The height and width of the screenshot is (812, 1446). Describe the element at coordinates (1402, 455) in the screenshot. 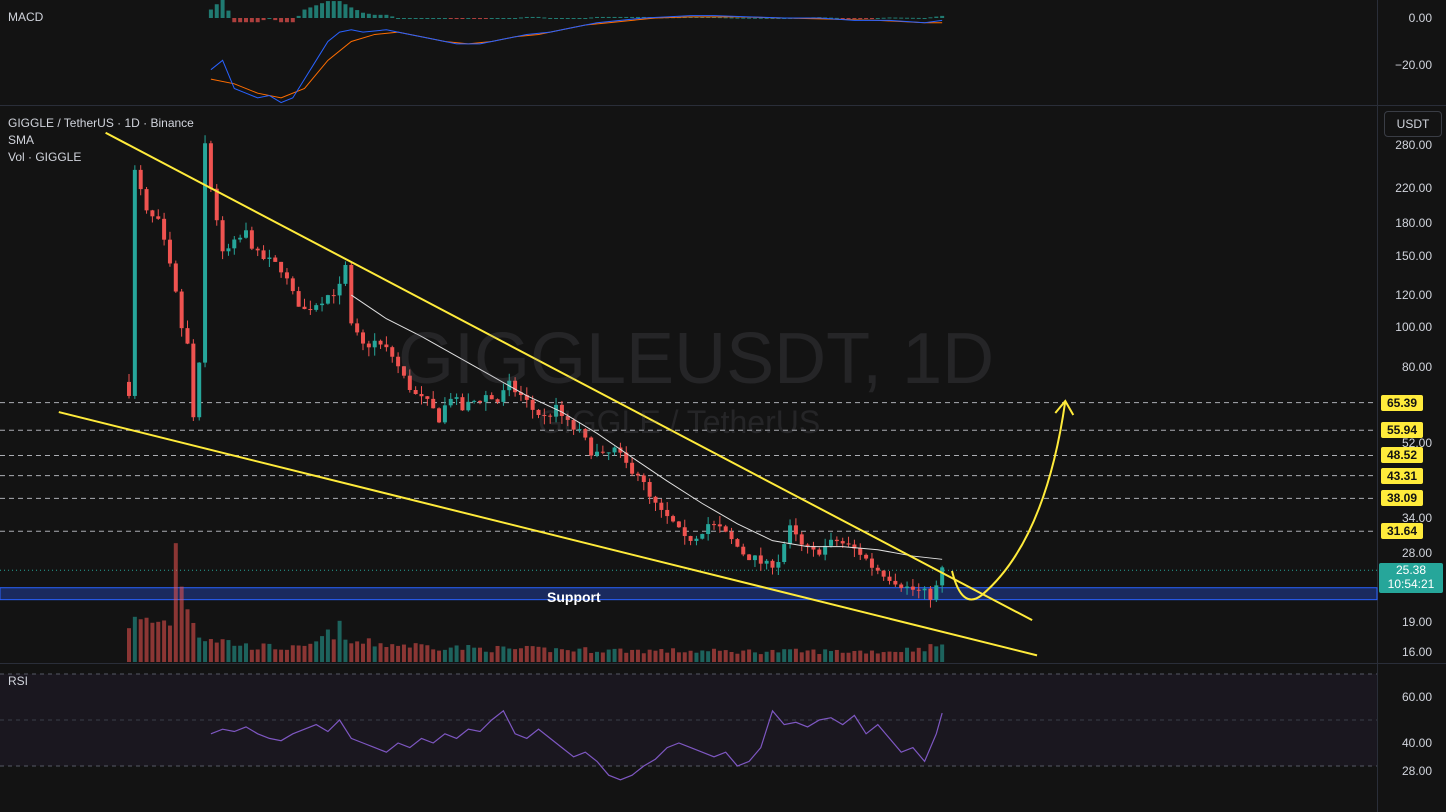

I see `price-level-tag: 48.52` at that location.